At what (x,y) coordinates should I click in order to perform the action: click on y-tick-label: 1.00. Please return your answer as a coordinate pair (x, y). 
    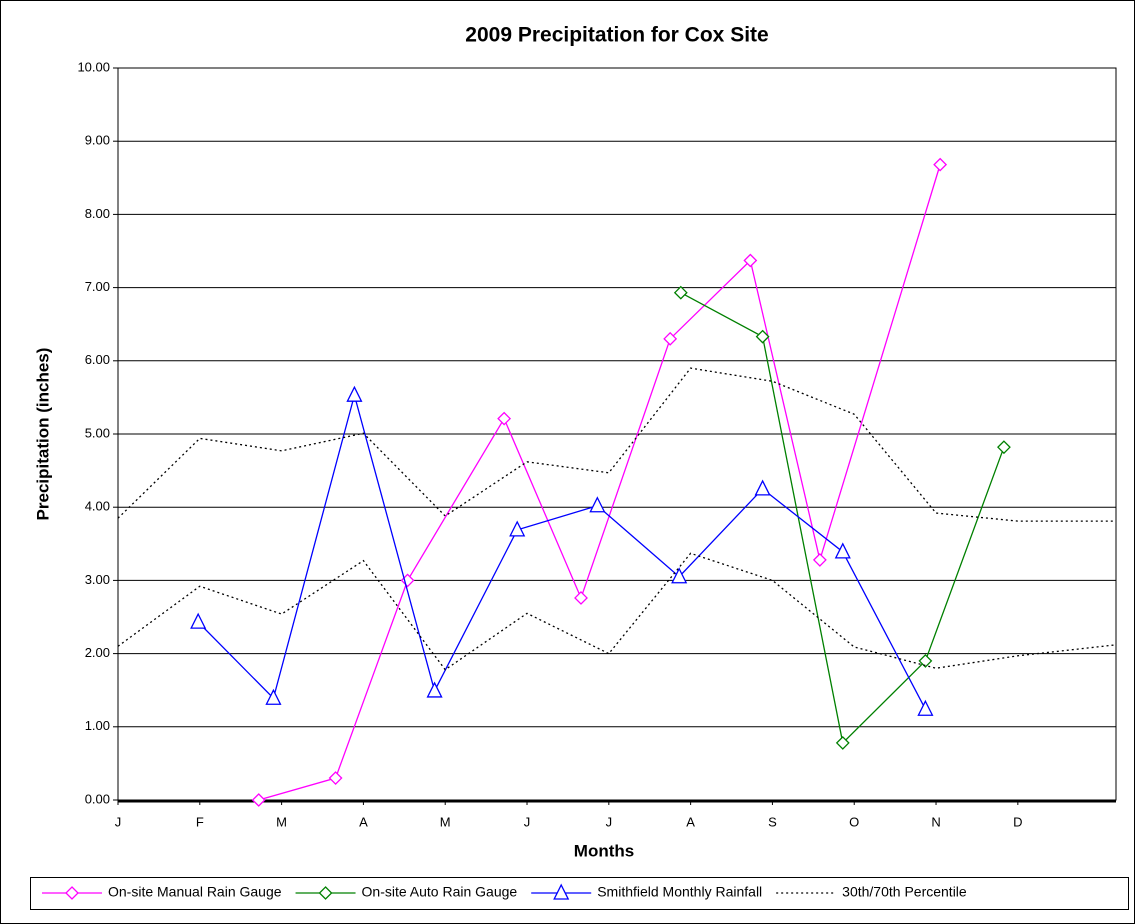
    Looking at the image, I should click on (97, 725).